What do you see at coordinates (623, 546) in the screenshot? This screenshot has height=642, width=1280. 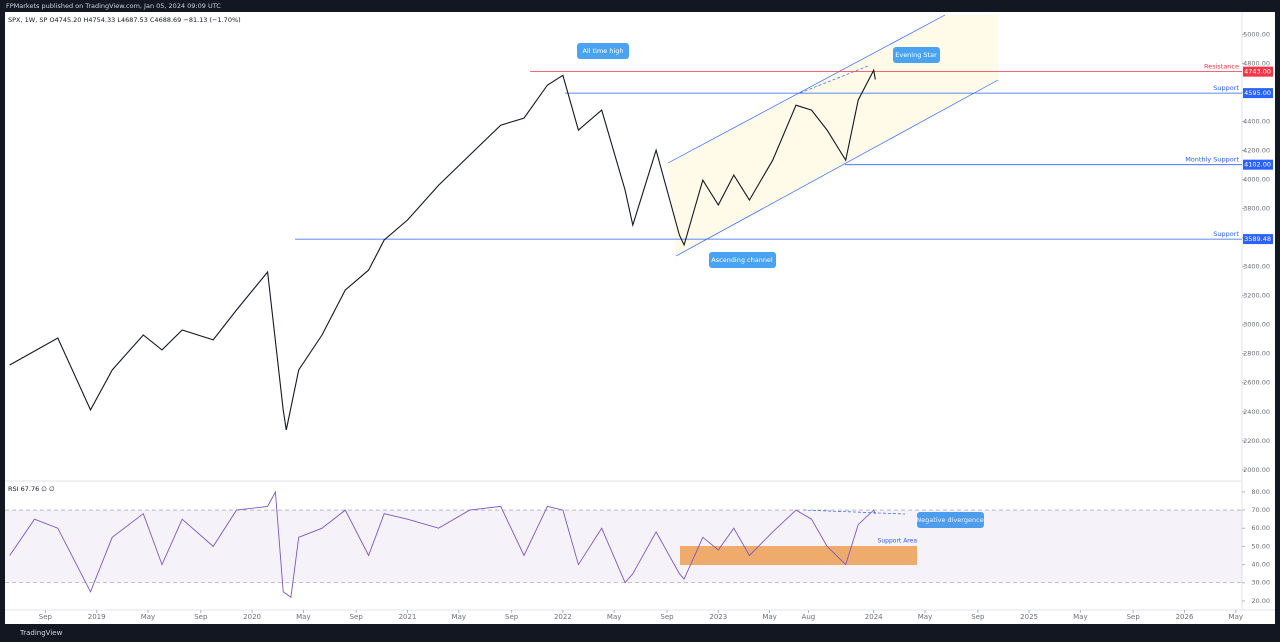 I see `rsi-band` at bounding box center [623, 546].